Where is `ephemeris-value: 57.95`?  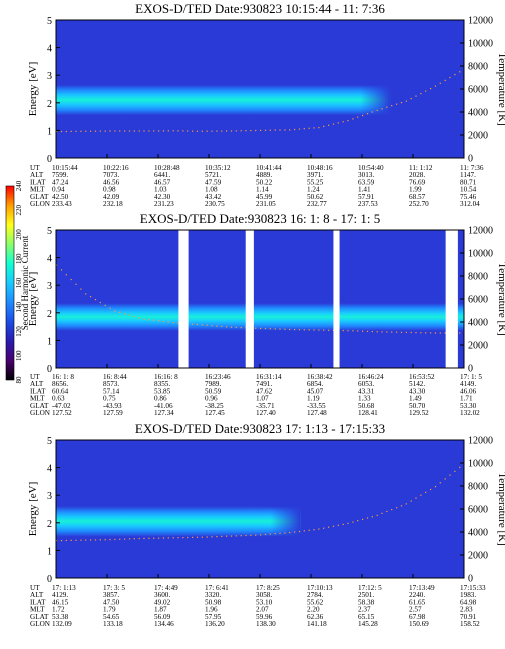 ephemeris-value: 57.95 is located at coordinates (213, 617).